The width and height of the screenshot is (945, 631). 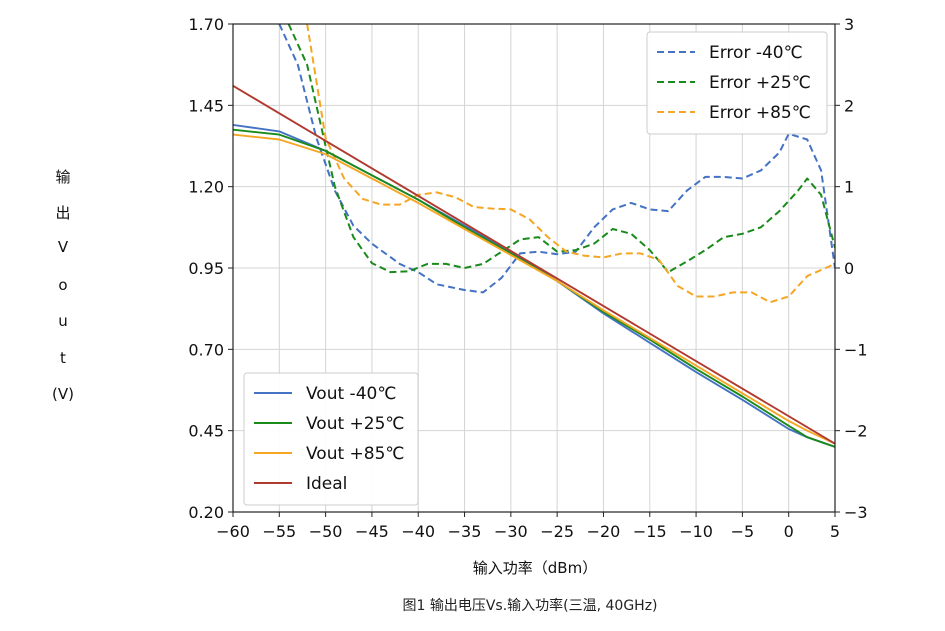 What do you see at coordinates (604, 531) in the screenshot?
I see `x-tick-label: −20` at bounding box center [604, 531].